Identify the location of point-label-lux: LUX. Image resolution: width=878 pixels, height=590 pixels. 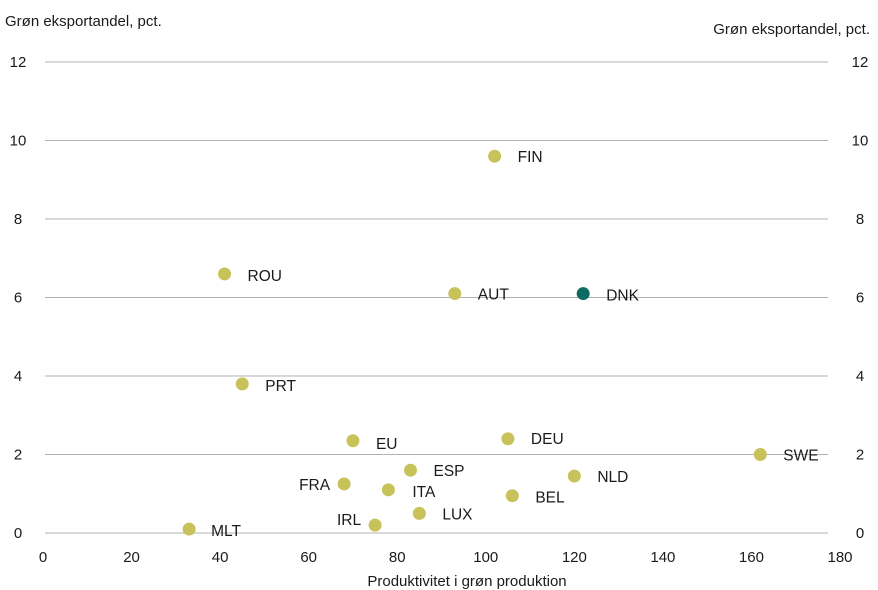
(457, 514).